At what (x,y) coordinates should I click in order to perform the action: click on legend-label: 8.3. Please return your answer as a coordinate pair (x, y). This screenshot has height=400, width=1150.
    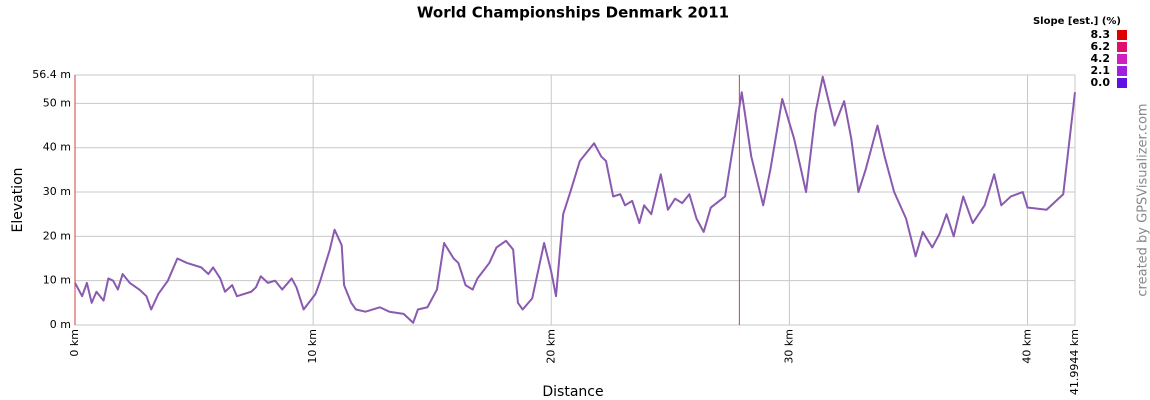
    Looking at the image, I should click on (1101, 34).